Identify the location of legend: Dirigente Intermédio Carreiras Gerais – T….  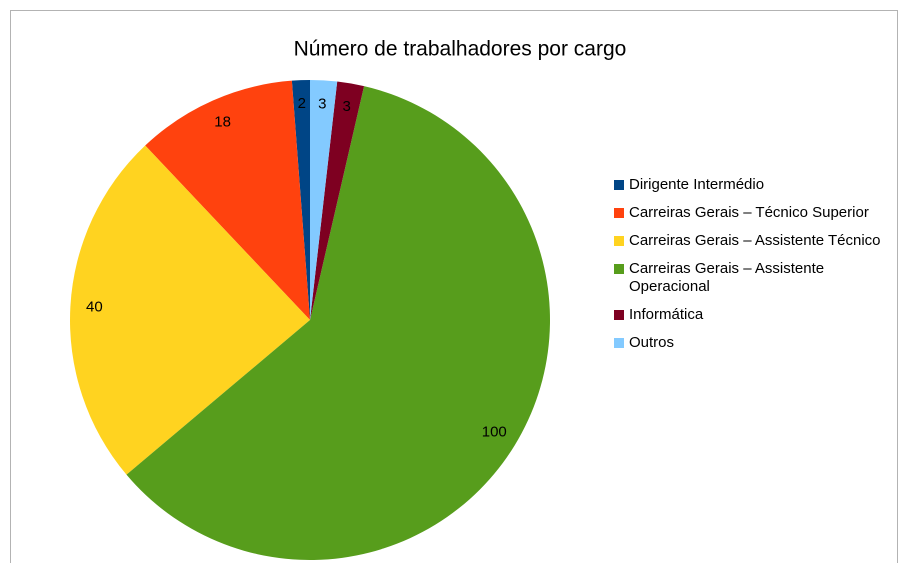
(754, 269).